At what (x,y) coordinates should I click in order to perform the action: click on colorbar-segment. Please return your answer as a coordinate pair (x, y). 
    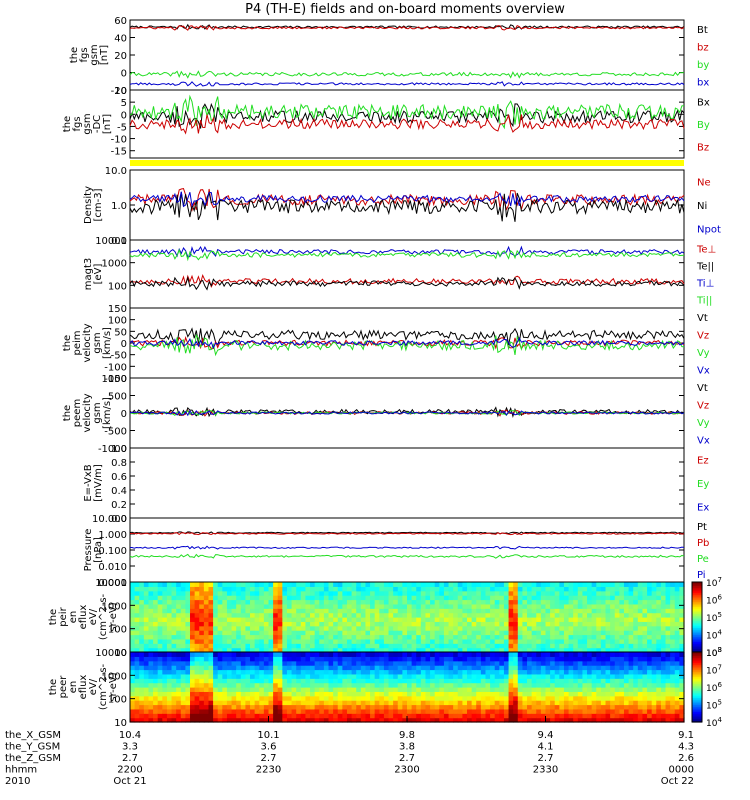
    Looking at the image, I should click on (697, 655).